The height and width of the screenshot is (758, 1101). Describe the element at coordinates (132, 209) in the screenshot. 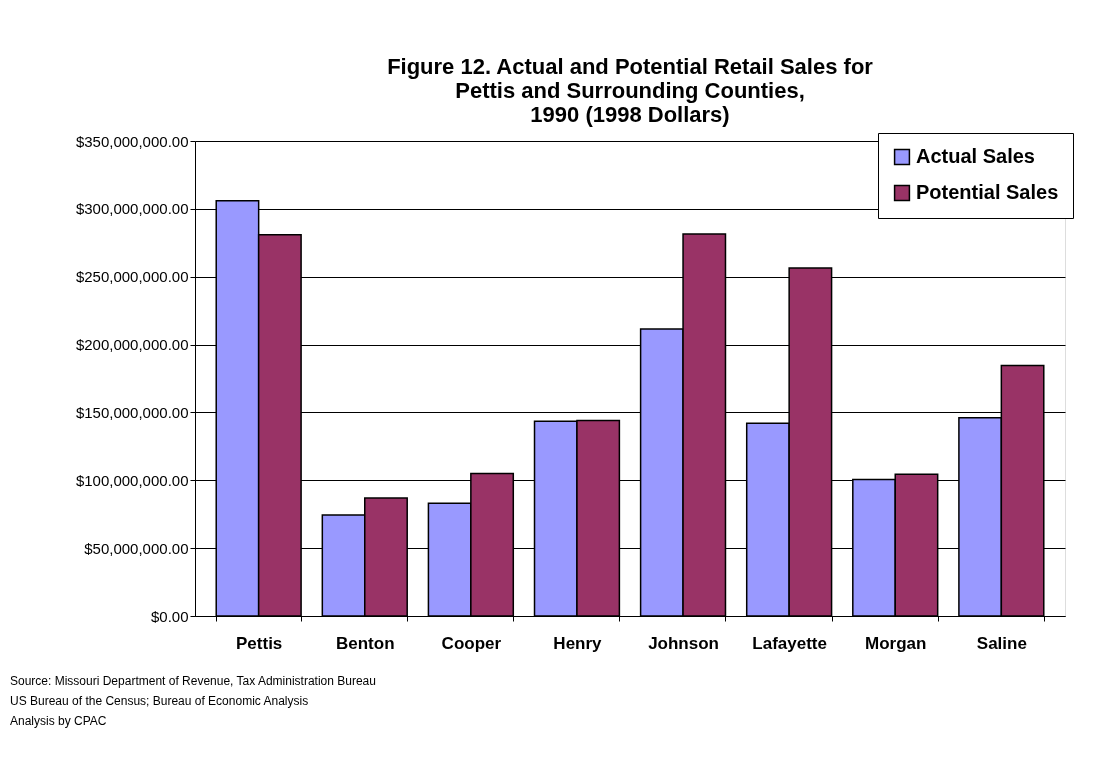

I see `y-tick-label: $300,000,000.00` at that location.